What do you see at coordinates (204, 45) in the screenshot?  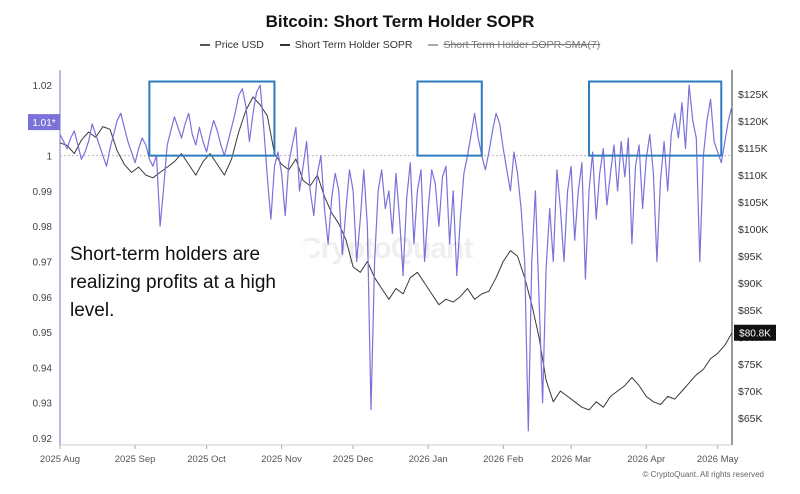 I see `legend-swatch-price` at bounding box center [204, 45].